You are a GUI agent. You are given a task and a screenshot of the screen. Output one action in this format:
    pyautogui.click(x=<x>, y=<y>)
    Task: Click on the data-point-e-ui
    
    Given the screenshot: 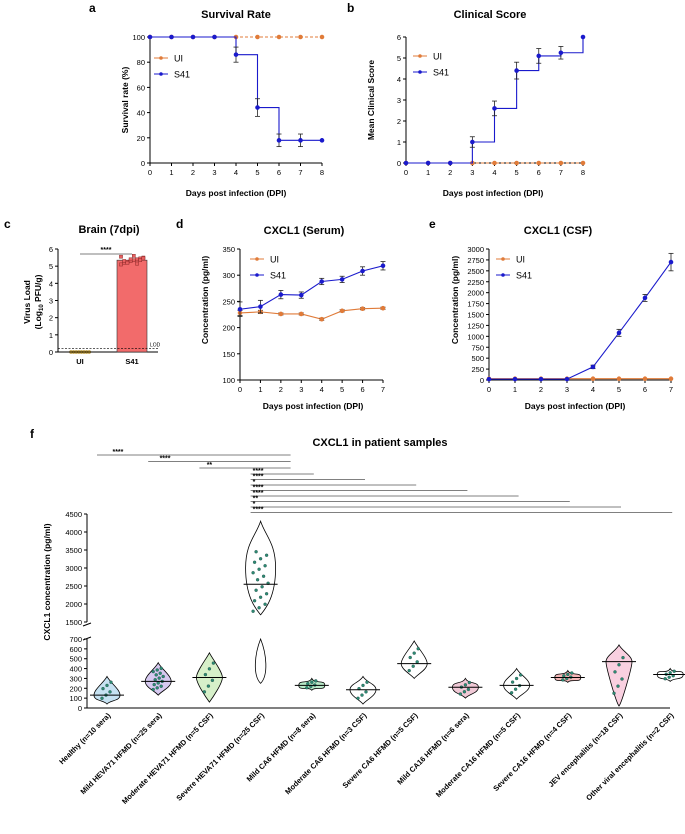 What is the action you would take?
    pyautogui.click(x=645, y=378)
    